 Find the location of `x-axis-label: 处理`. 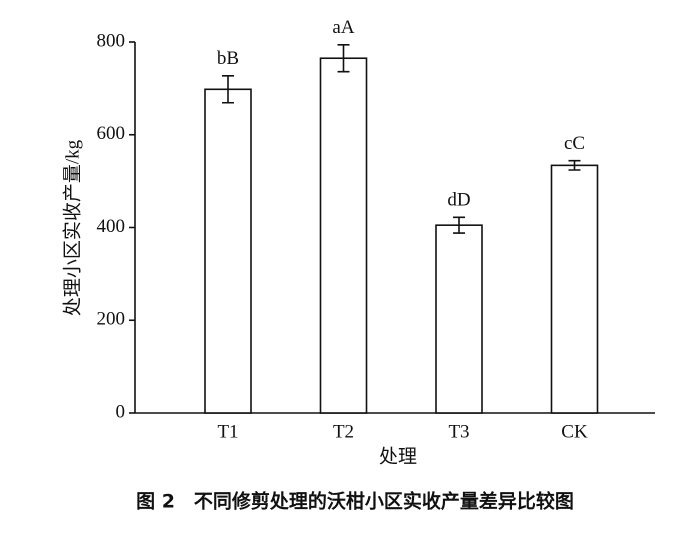

x-axis-label: 处理 is located at coordinates (398, 456).